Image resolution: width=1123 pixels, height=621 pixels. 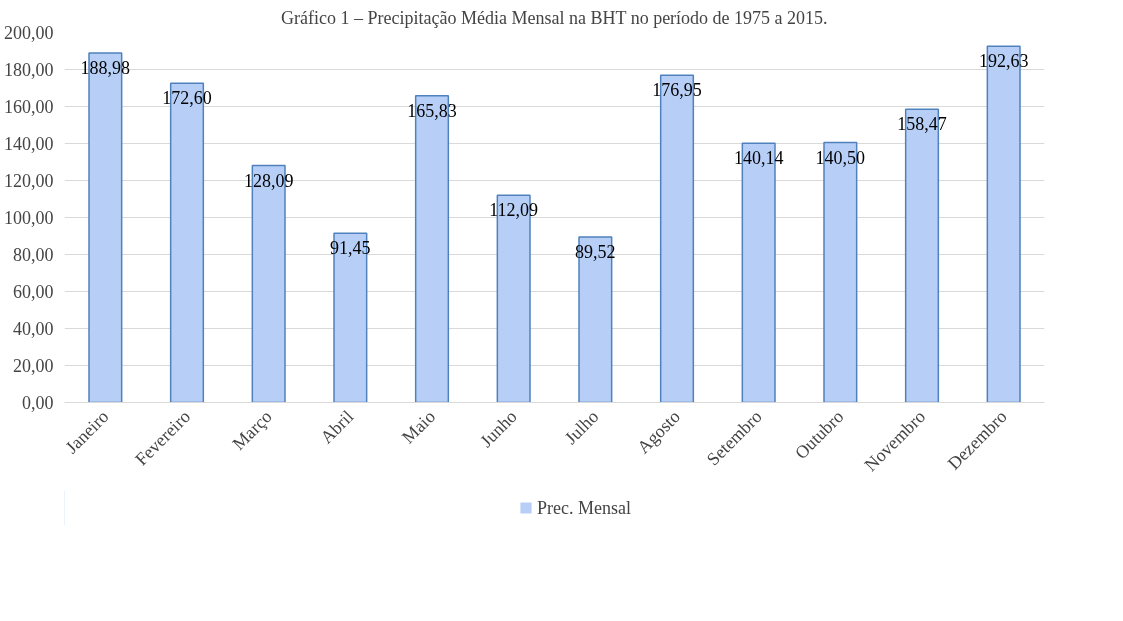 I want to click on y-tick-label: 140,00, so click(x=29, y=144).